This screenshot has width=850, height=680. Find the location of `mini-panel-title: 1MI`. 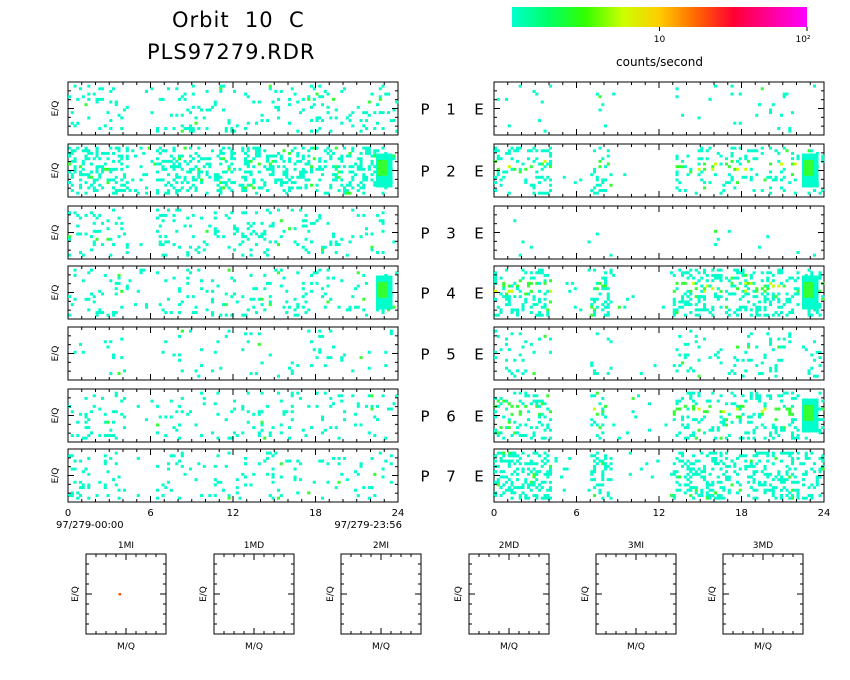

mini-panel-title: 1MI is located at coordinates (126, 546).